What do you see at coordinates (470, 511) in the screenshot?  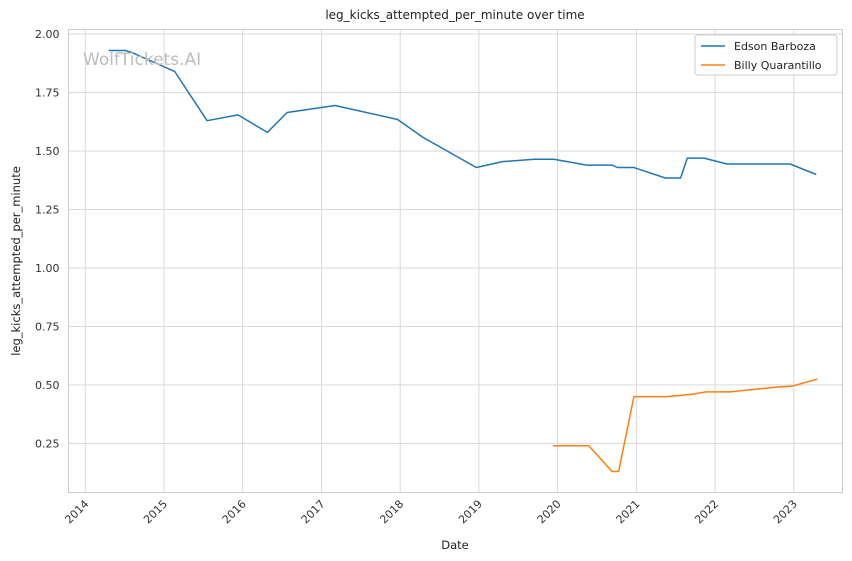 I see `x-tick-label: 2019` at bounding box center [470, 511].